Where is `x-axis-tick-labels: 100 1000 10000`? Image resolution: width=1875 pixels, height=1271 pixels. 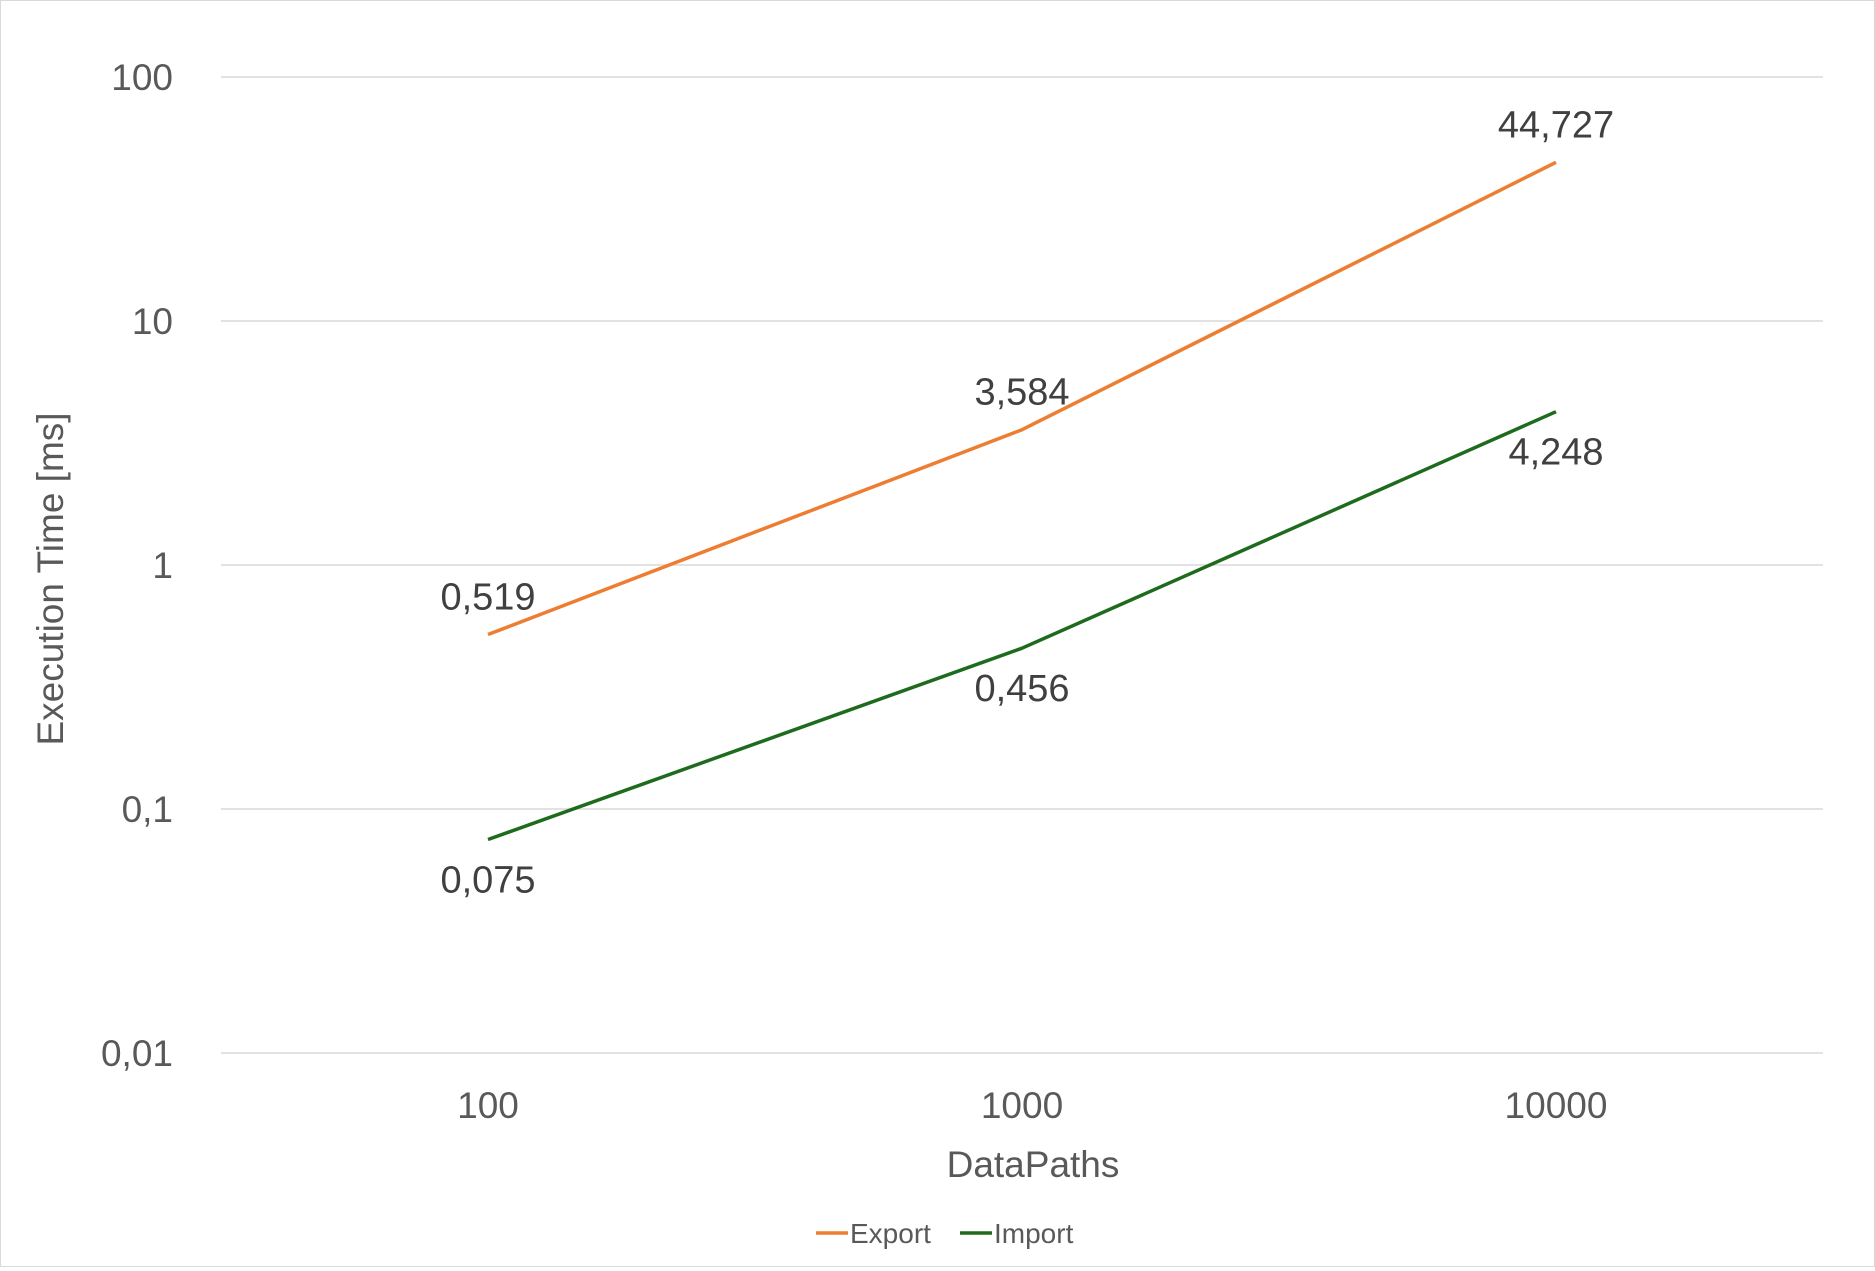
x-axis-tick-labels: 100 1000 10000 is located at coordinates (1032, 1105).